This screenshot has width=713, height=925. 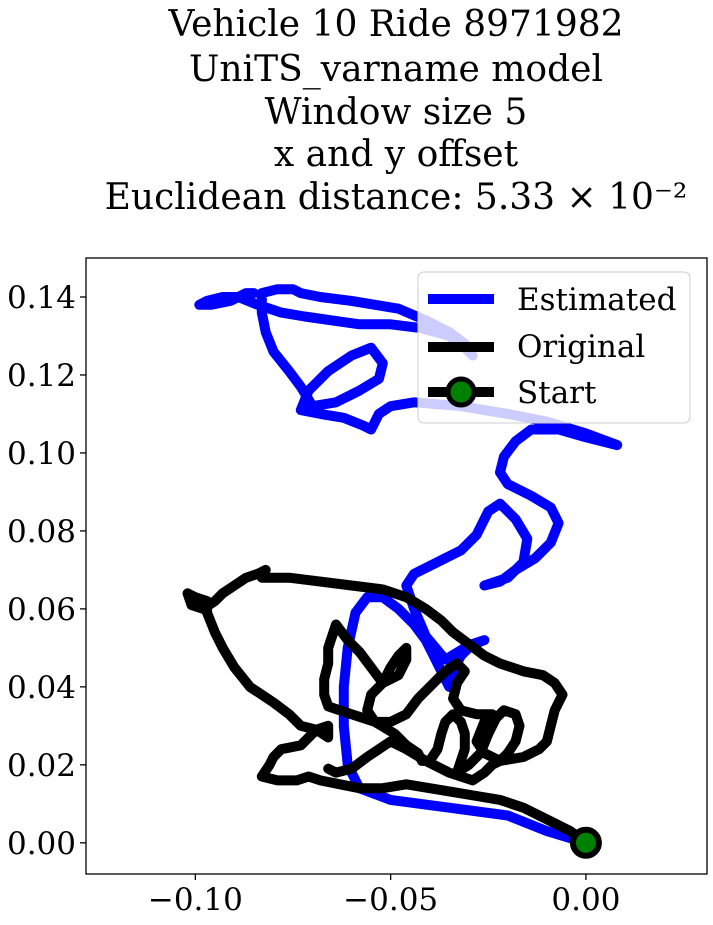 What do you see at coordinates (396, 69) in the screenshot?
I see `title-line-2: UniTS_varname model` at bounding box center [396, 69].